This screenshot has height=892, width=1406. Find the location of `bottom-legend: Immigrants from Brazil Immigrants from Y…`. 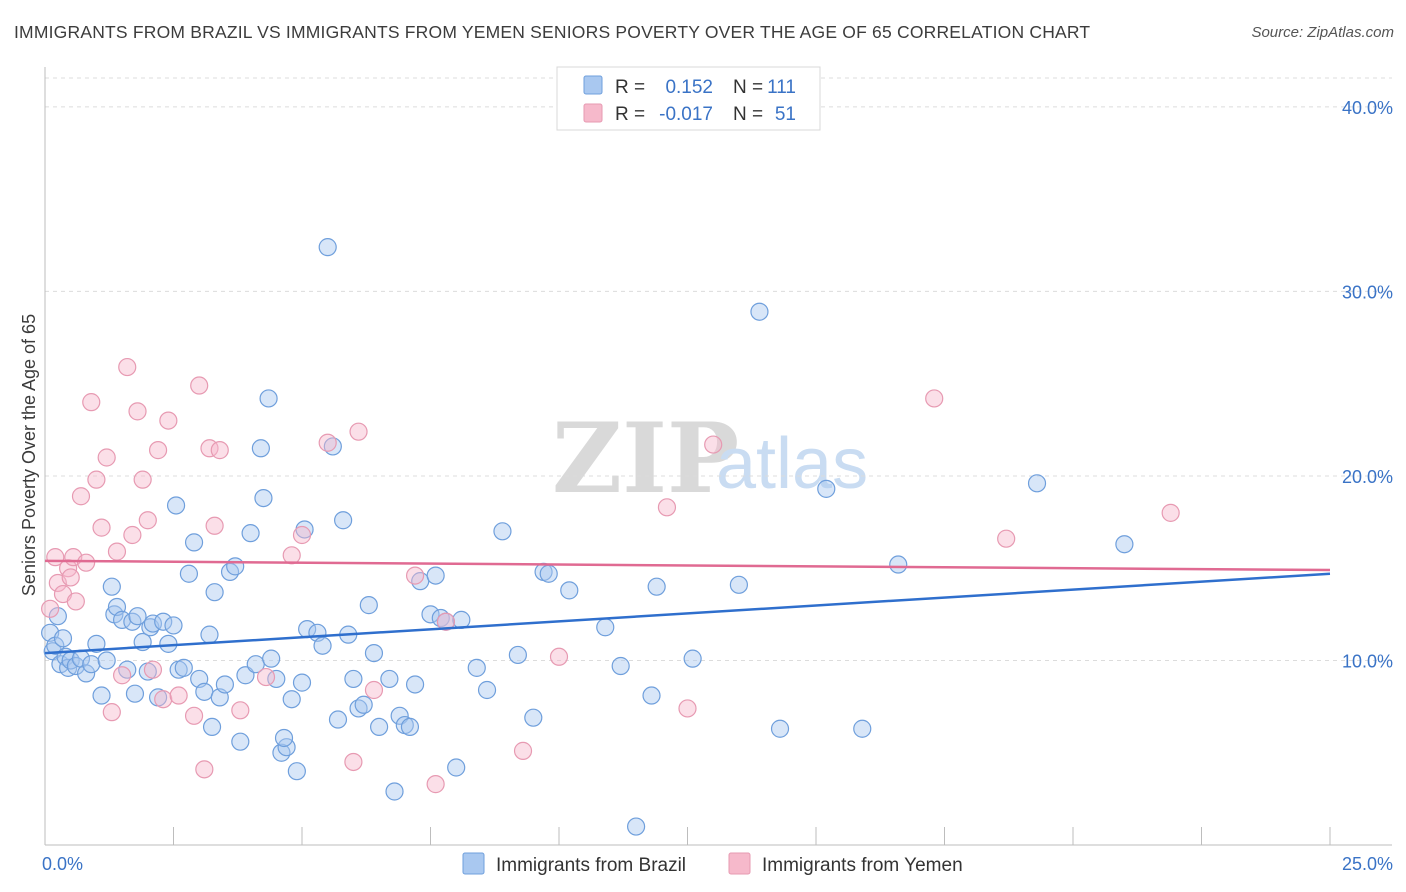

bottom-legend: Immigrants from Brazil Immigrants from Y… is located at coordinates (712, 864).